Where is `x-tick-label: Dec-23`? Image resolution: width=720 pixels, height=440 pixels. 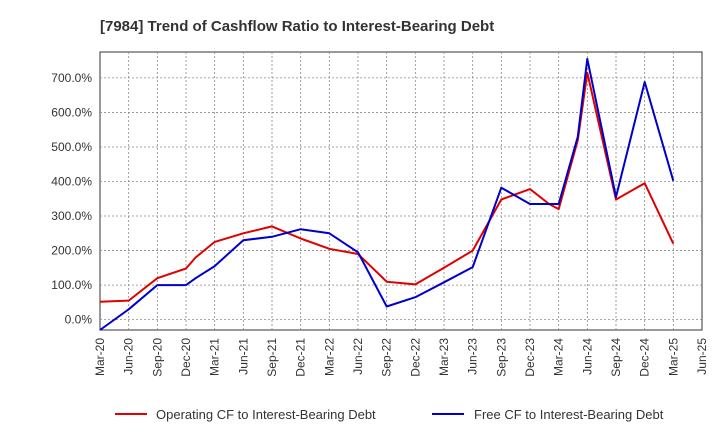 x-tick-label: Dec-23 is located at coordinates (530, 357).